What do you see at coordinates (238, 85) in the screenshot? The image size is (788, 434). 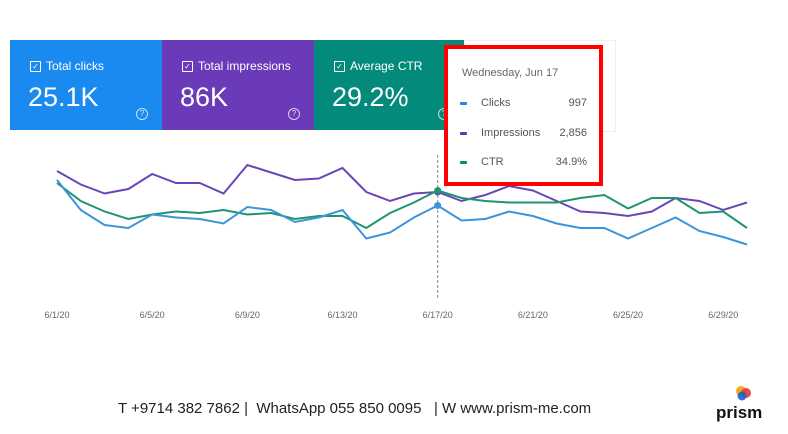 I see `total-impressions-card: ✓ Total impressions 86K ?` at bounding box center [238, 85].